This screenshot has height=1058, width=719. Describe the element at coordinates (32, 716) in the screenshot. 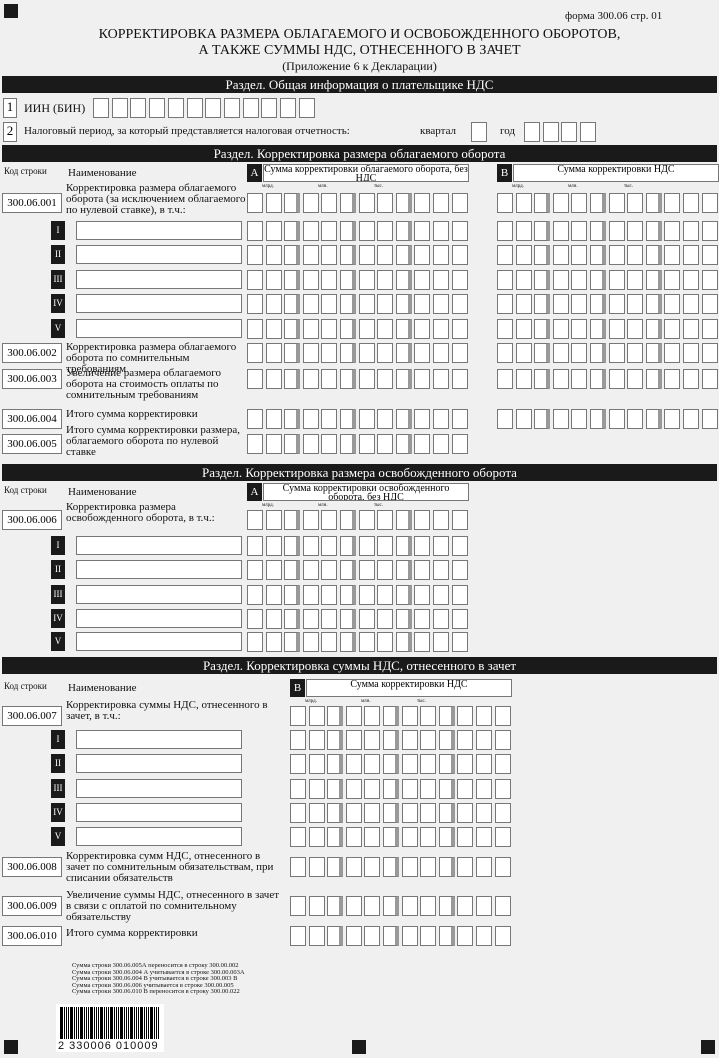

I see `row-code: 300.06.007` at that location.